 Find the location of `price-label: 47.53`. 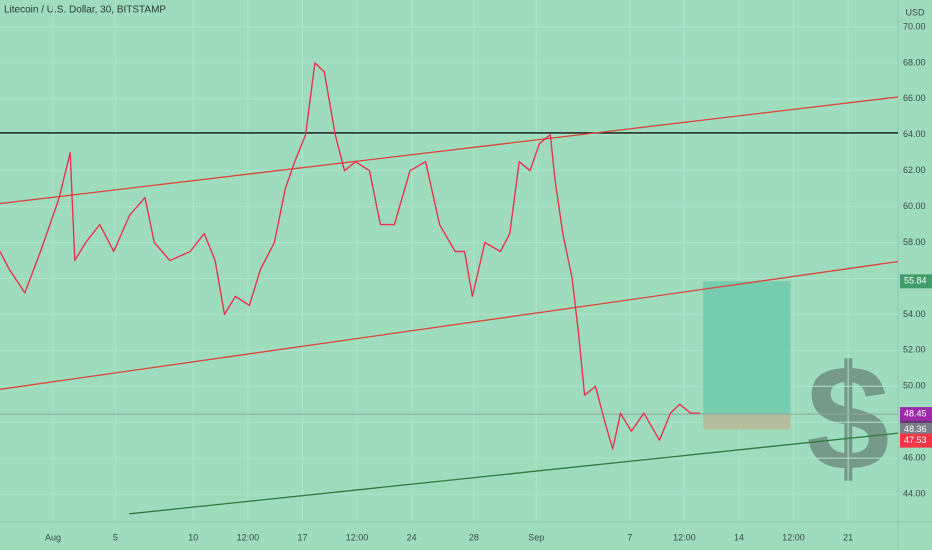

price-label: 47.53 is located at coordinates (915, 440).